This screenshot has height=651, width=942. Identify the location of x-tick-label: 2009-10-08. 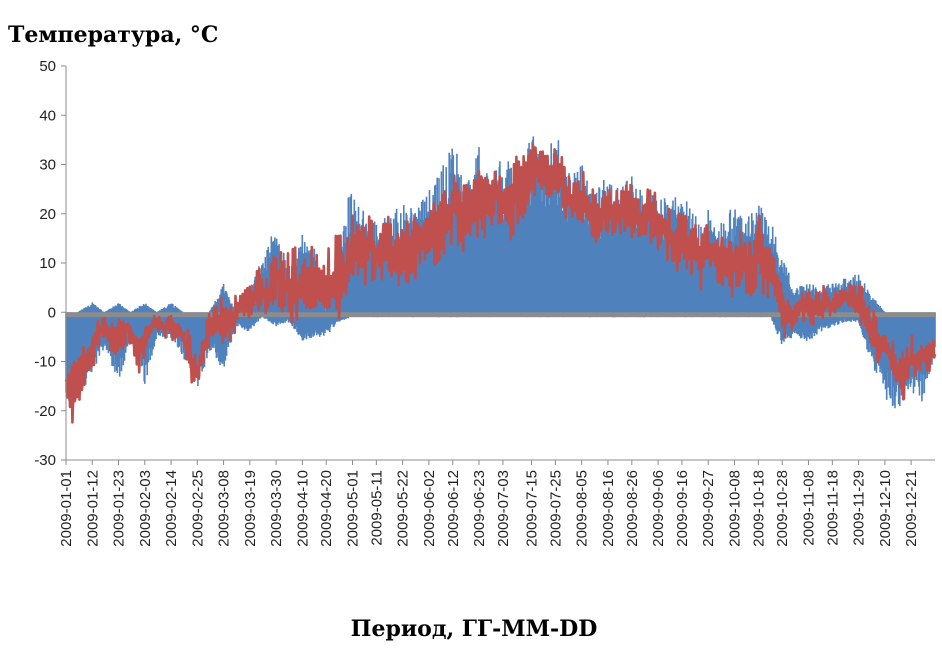
(734, 508).